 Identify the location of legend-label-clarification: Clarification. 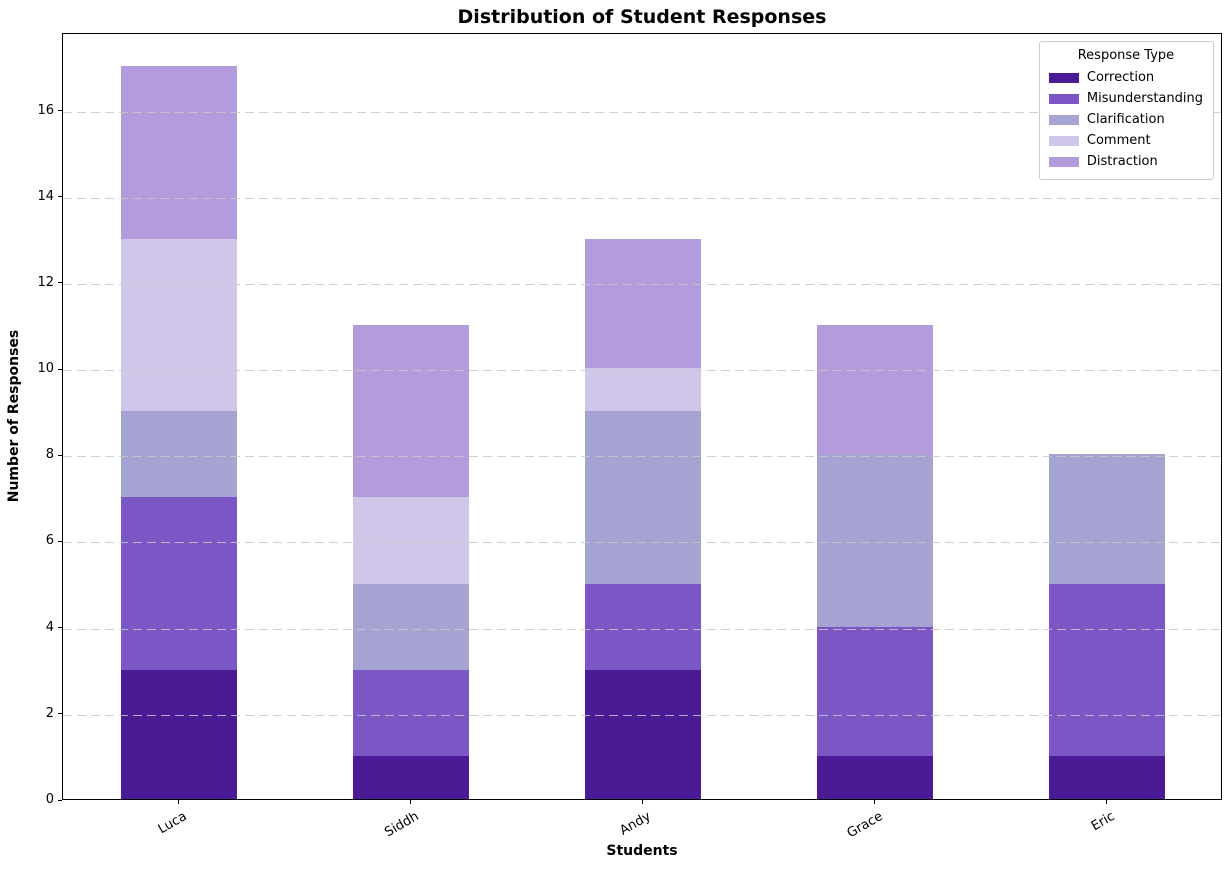
(1125, 119).